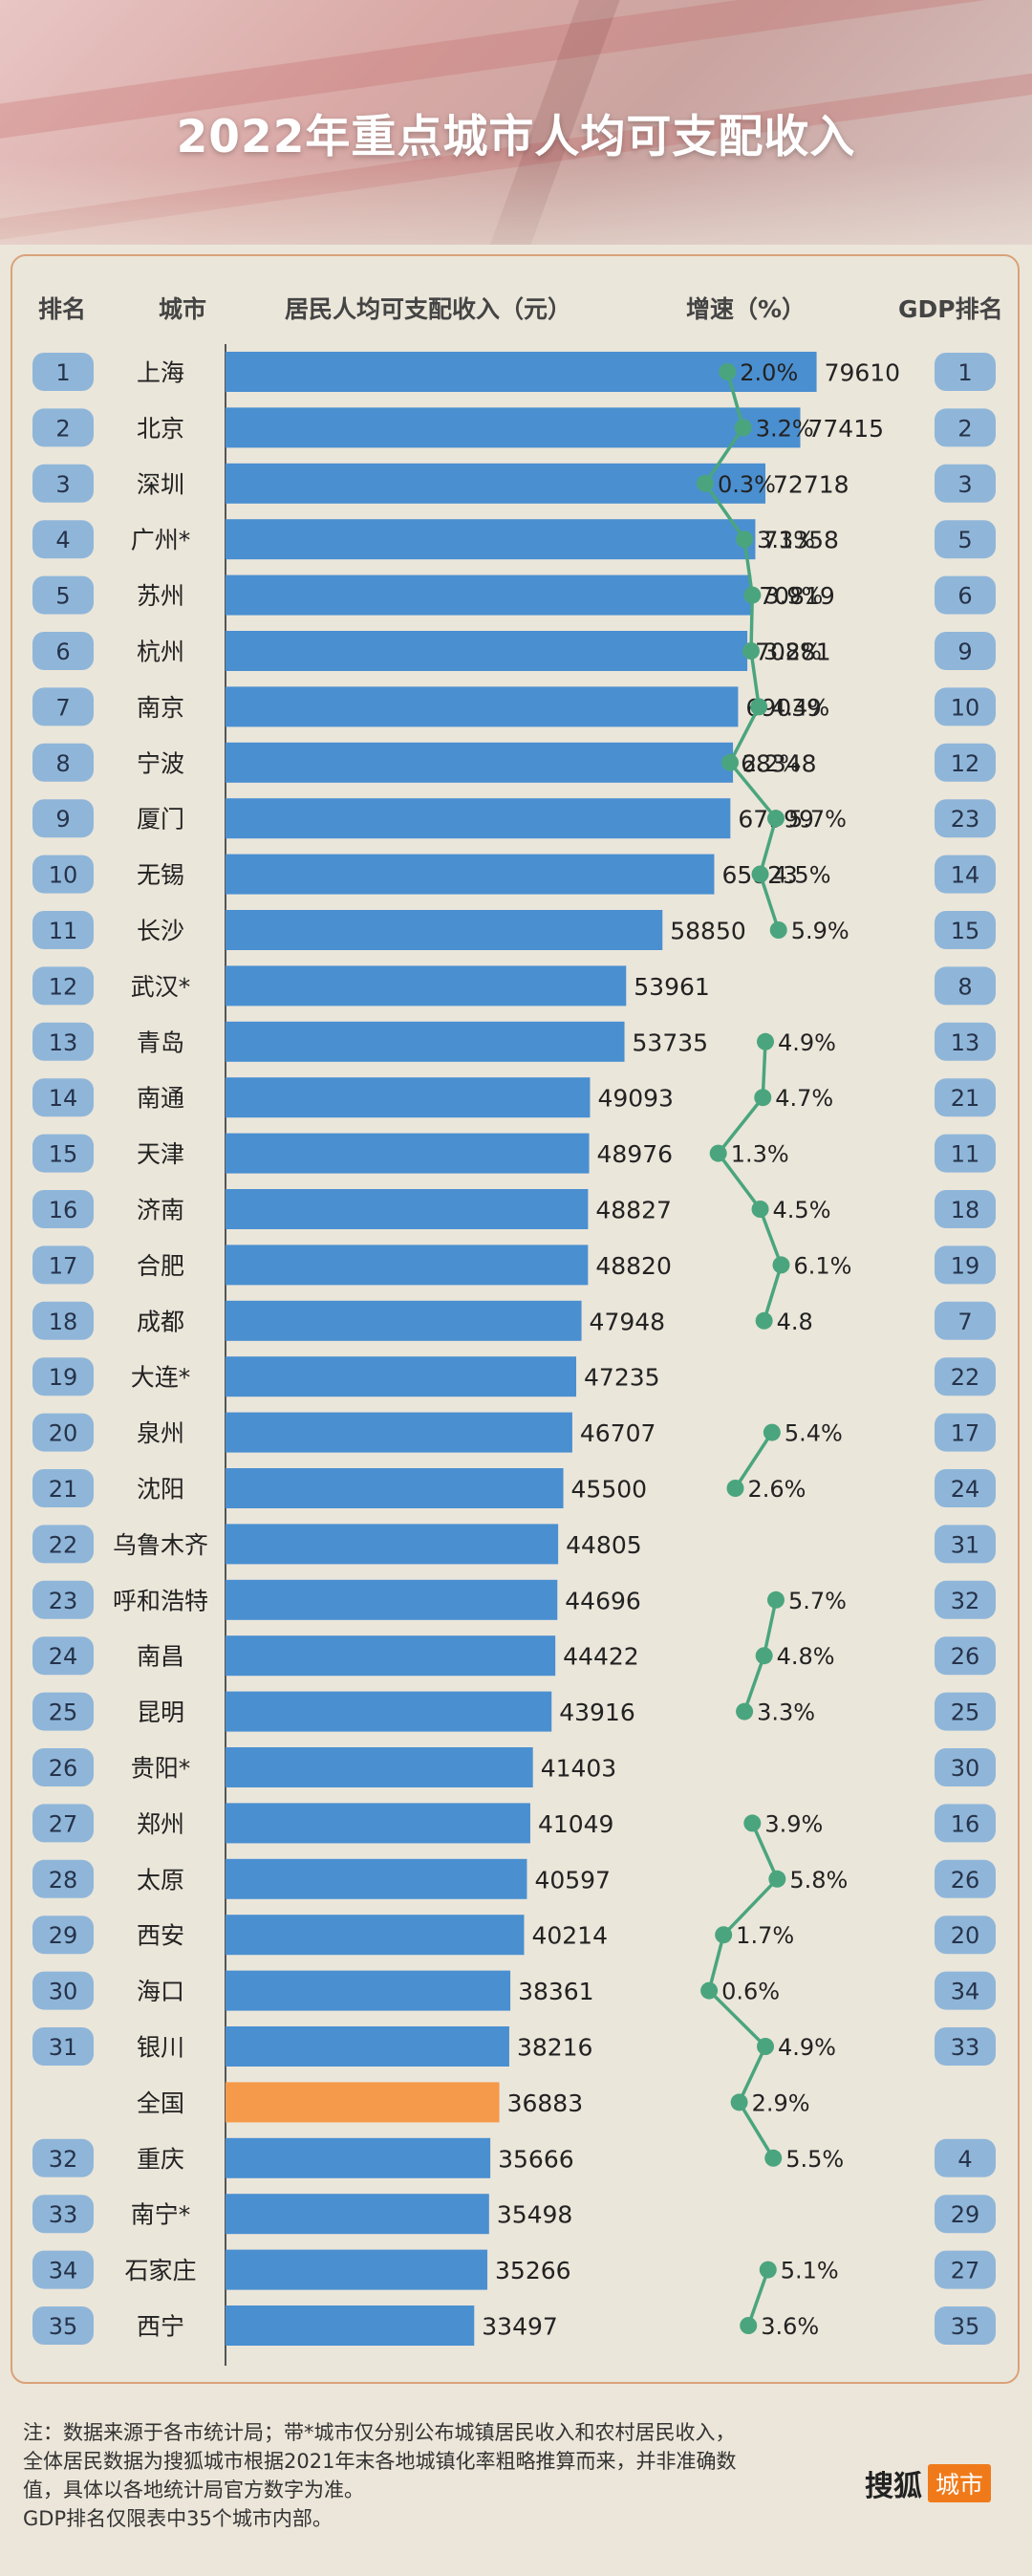 The width and height of the screenshot is (1032, 2576). I want to click on income-value-label: 40597, so click(573, 1880).